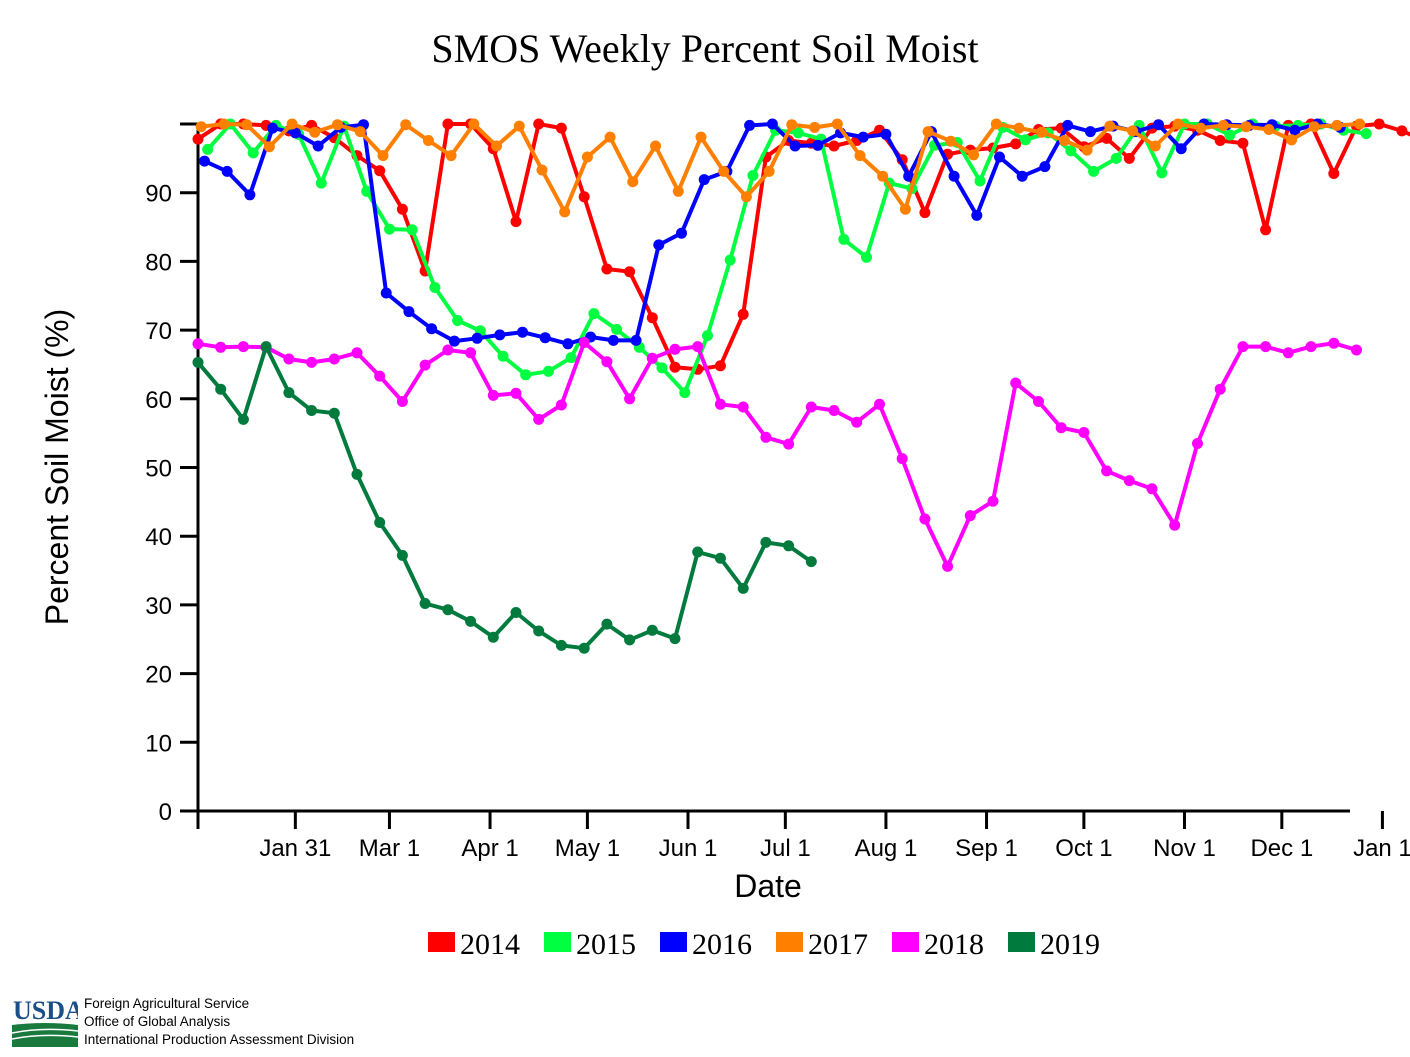 Image resolution: width=1410 pixels, height=1057 pixels. I want to click on y-tick-label: 20, so click(158, 675).